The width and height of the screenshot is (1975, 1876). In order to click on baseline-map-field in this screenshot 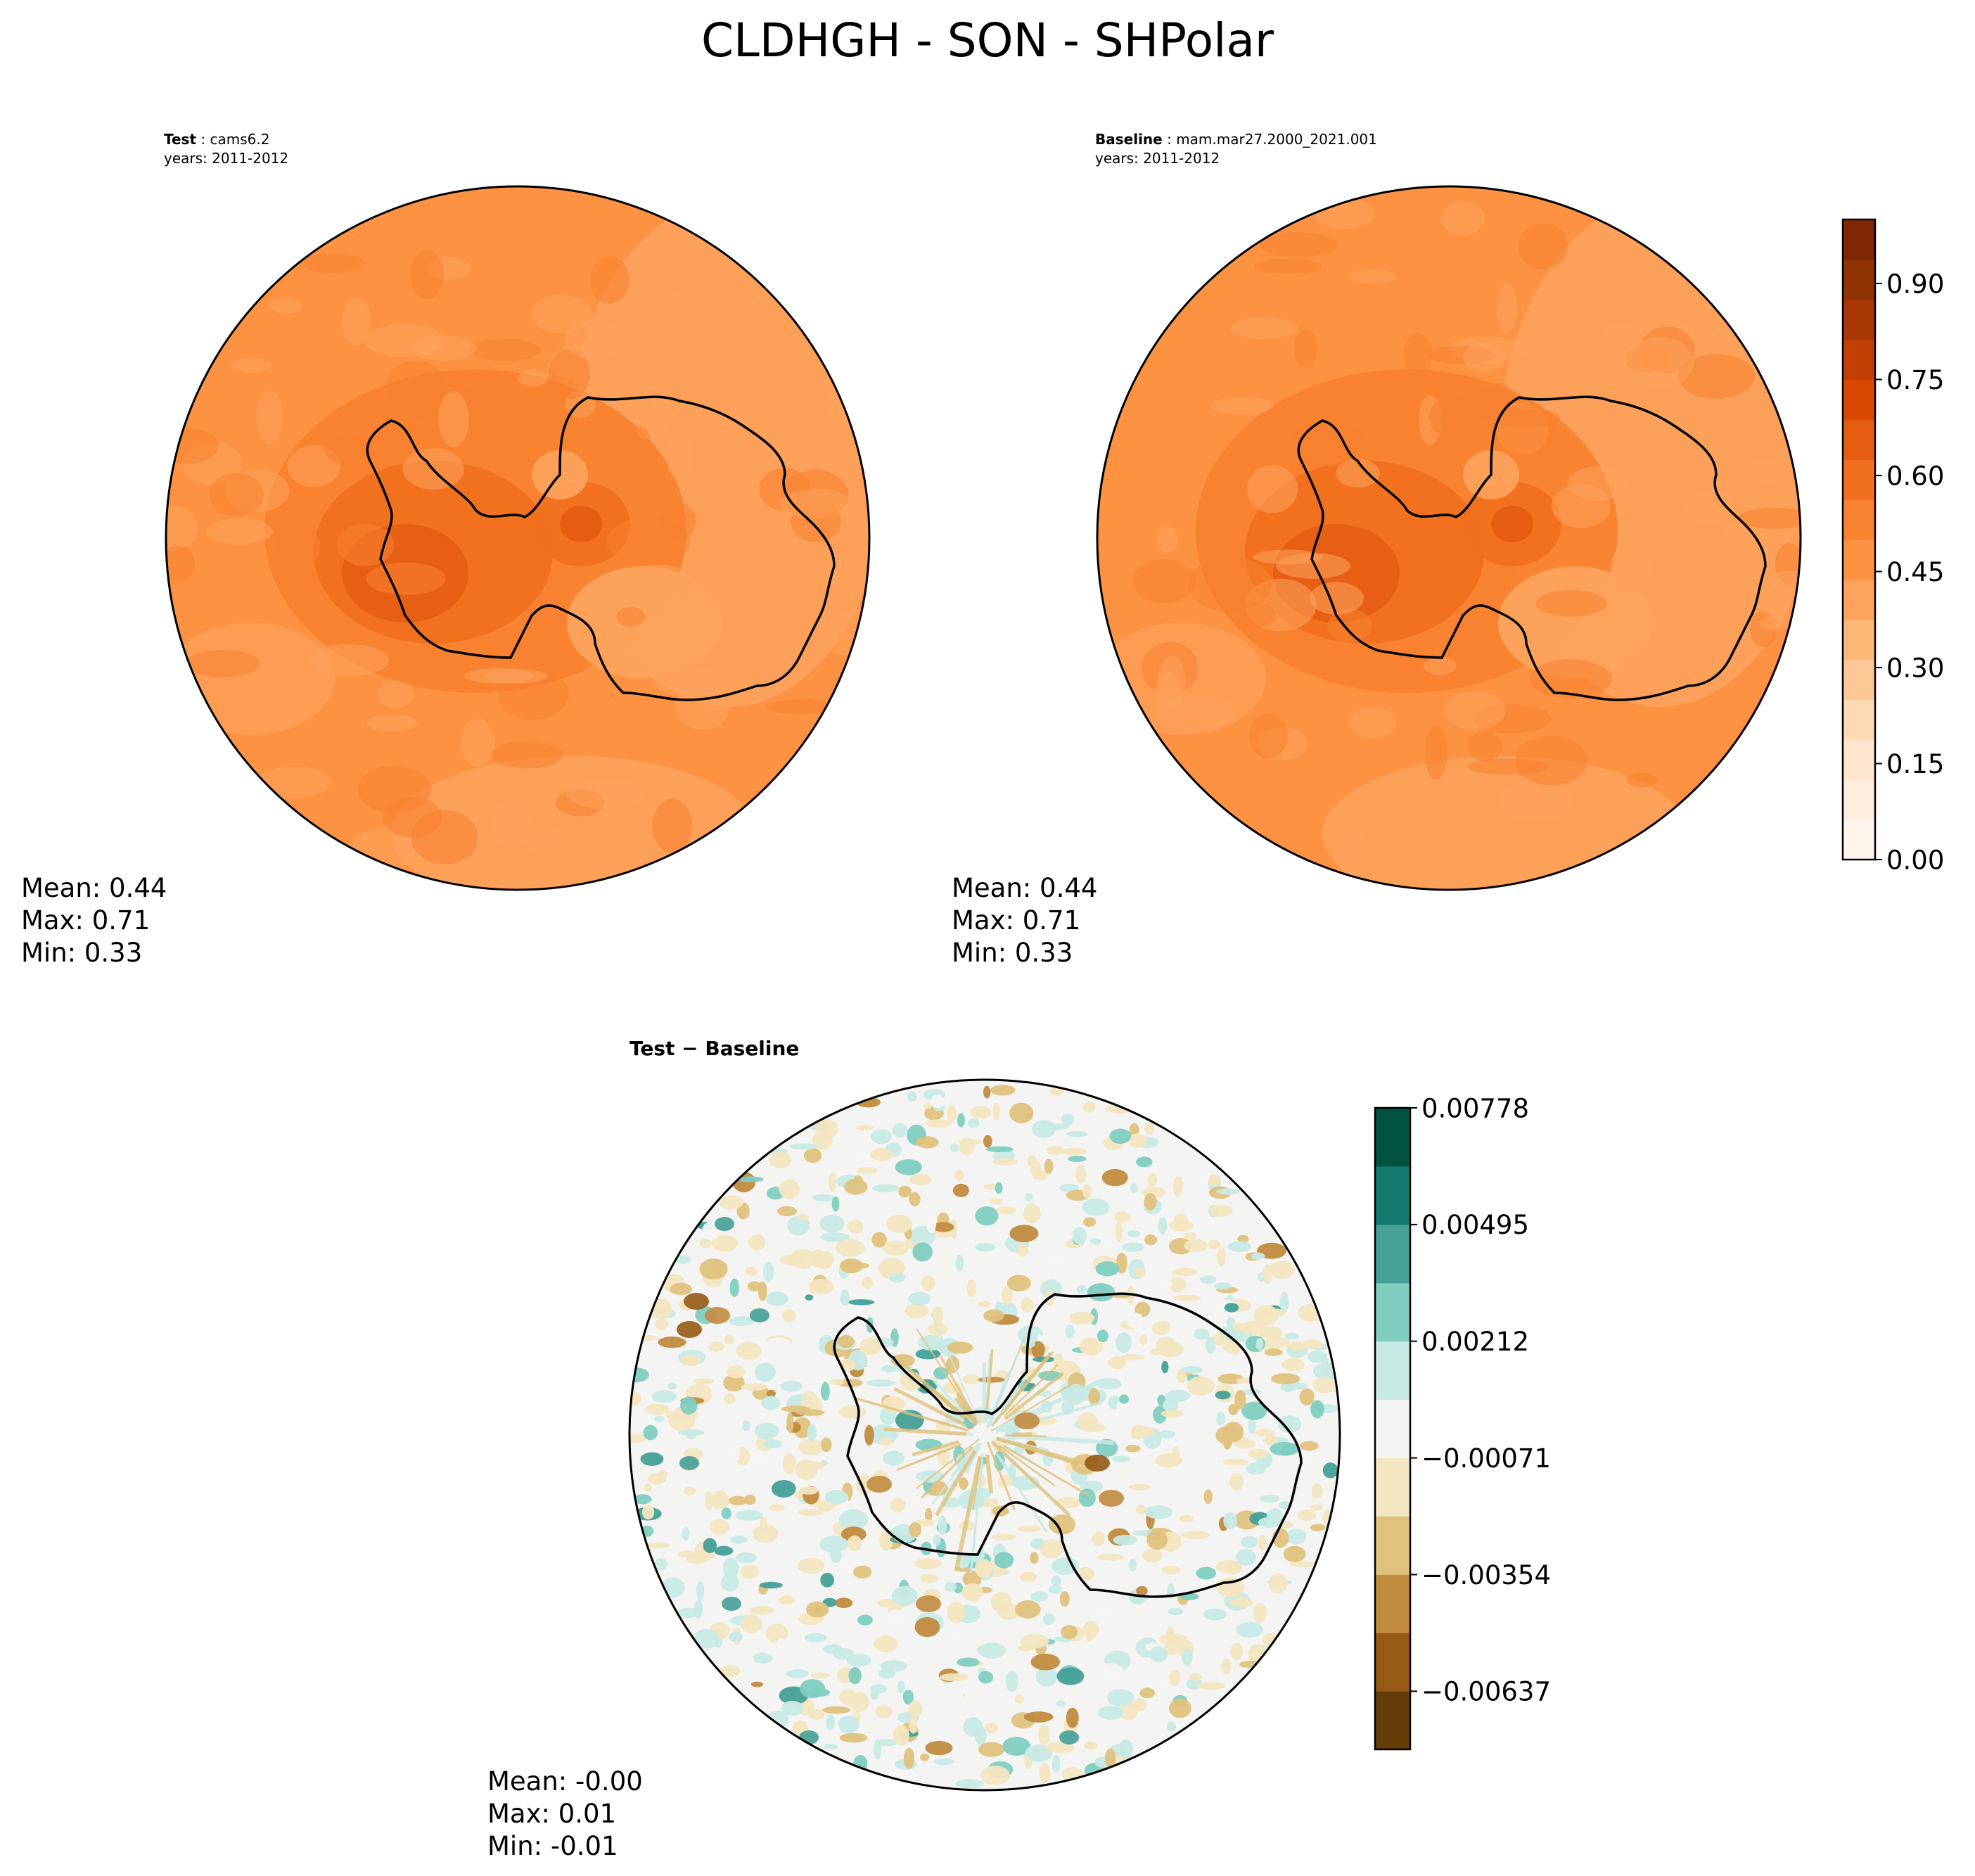, I will do `click(1449, 538)`.